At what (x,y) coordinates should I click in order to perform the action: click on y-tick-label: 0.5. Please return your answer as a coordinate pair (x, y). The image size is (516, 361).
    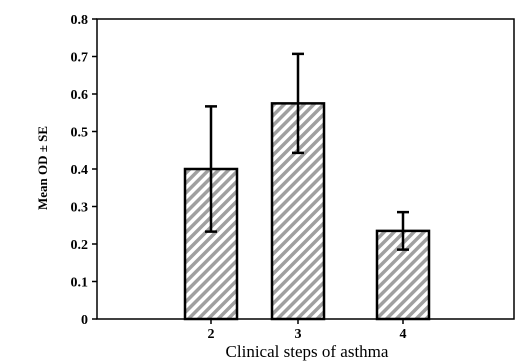
    Looking at the image, I should click on (80, 133).